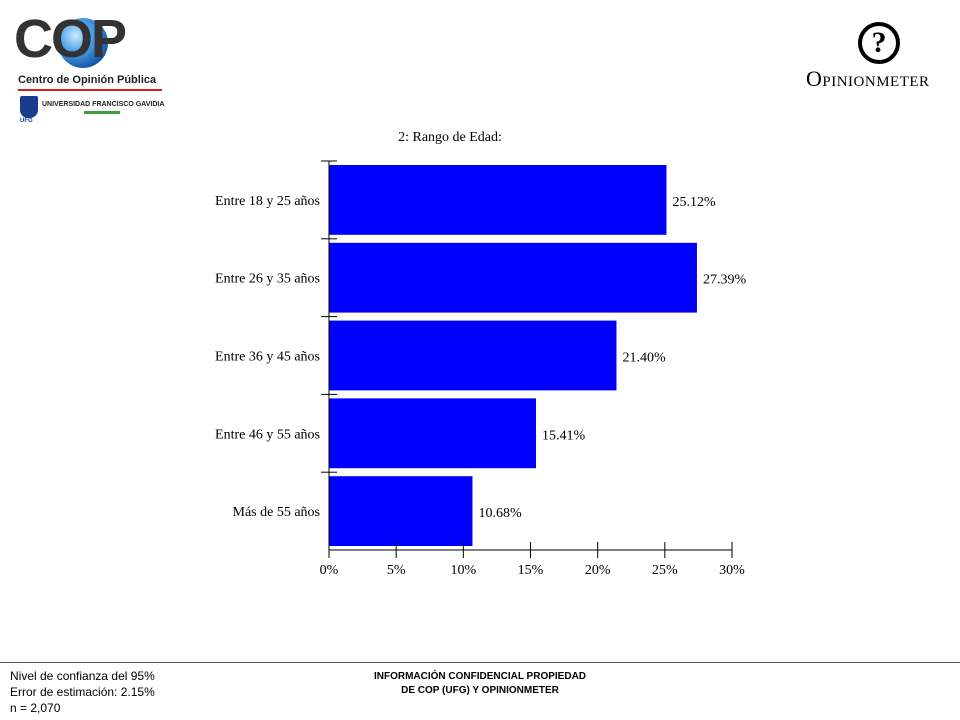 This screenshot has height=720, width=960. What do you see at coordinates (102, 112) in the screenshot?
I see `ufg-accent-bar` at bounding box center [102, 112].